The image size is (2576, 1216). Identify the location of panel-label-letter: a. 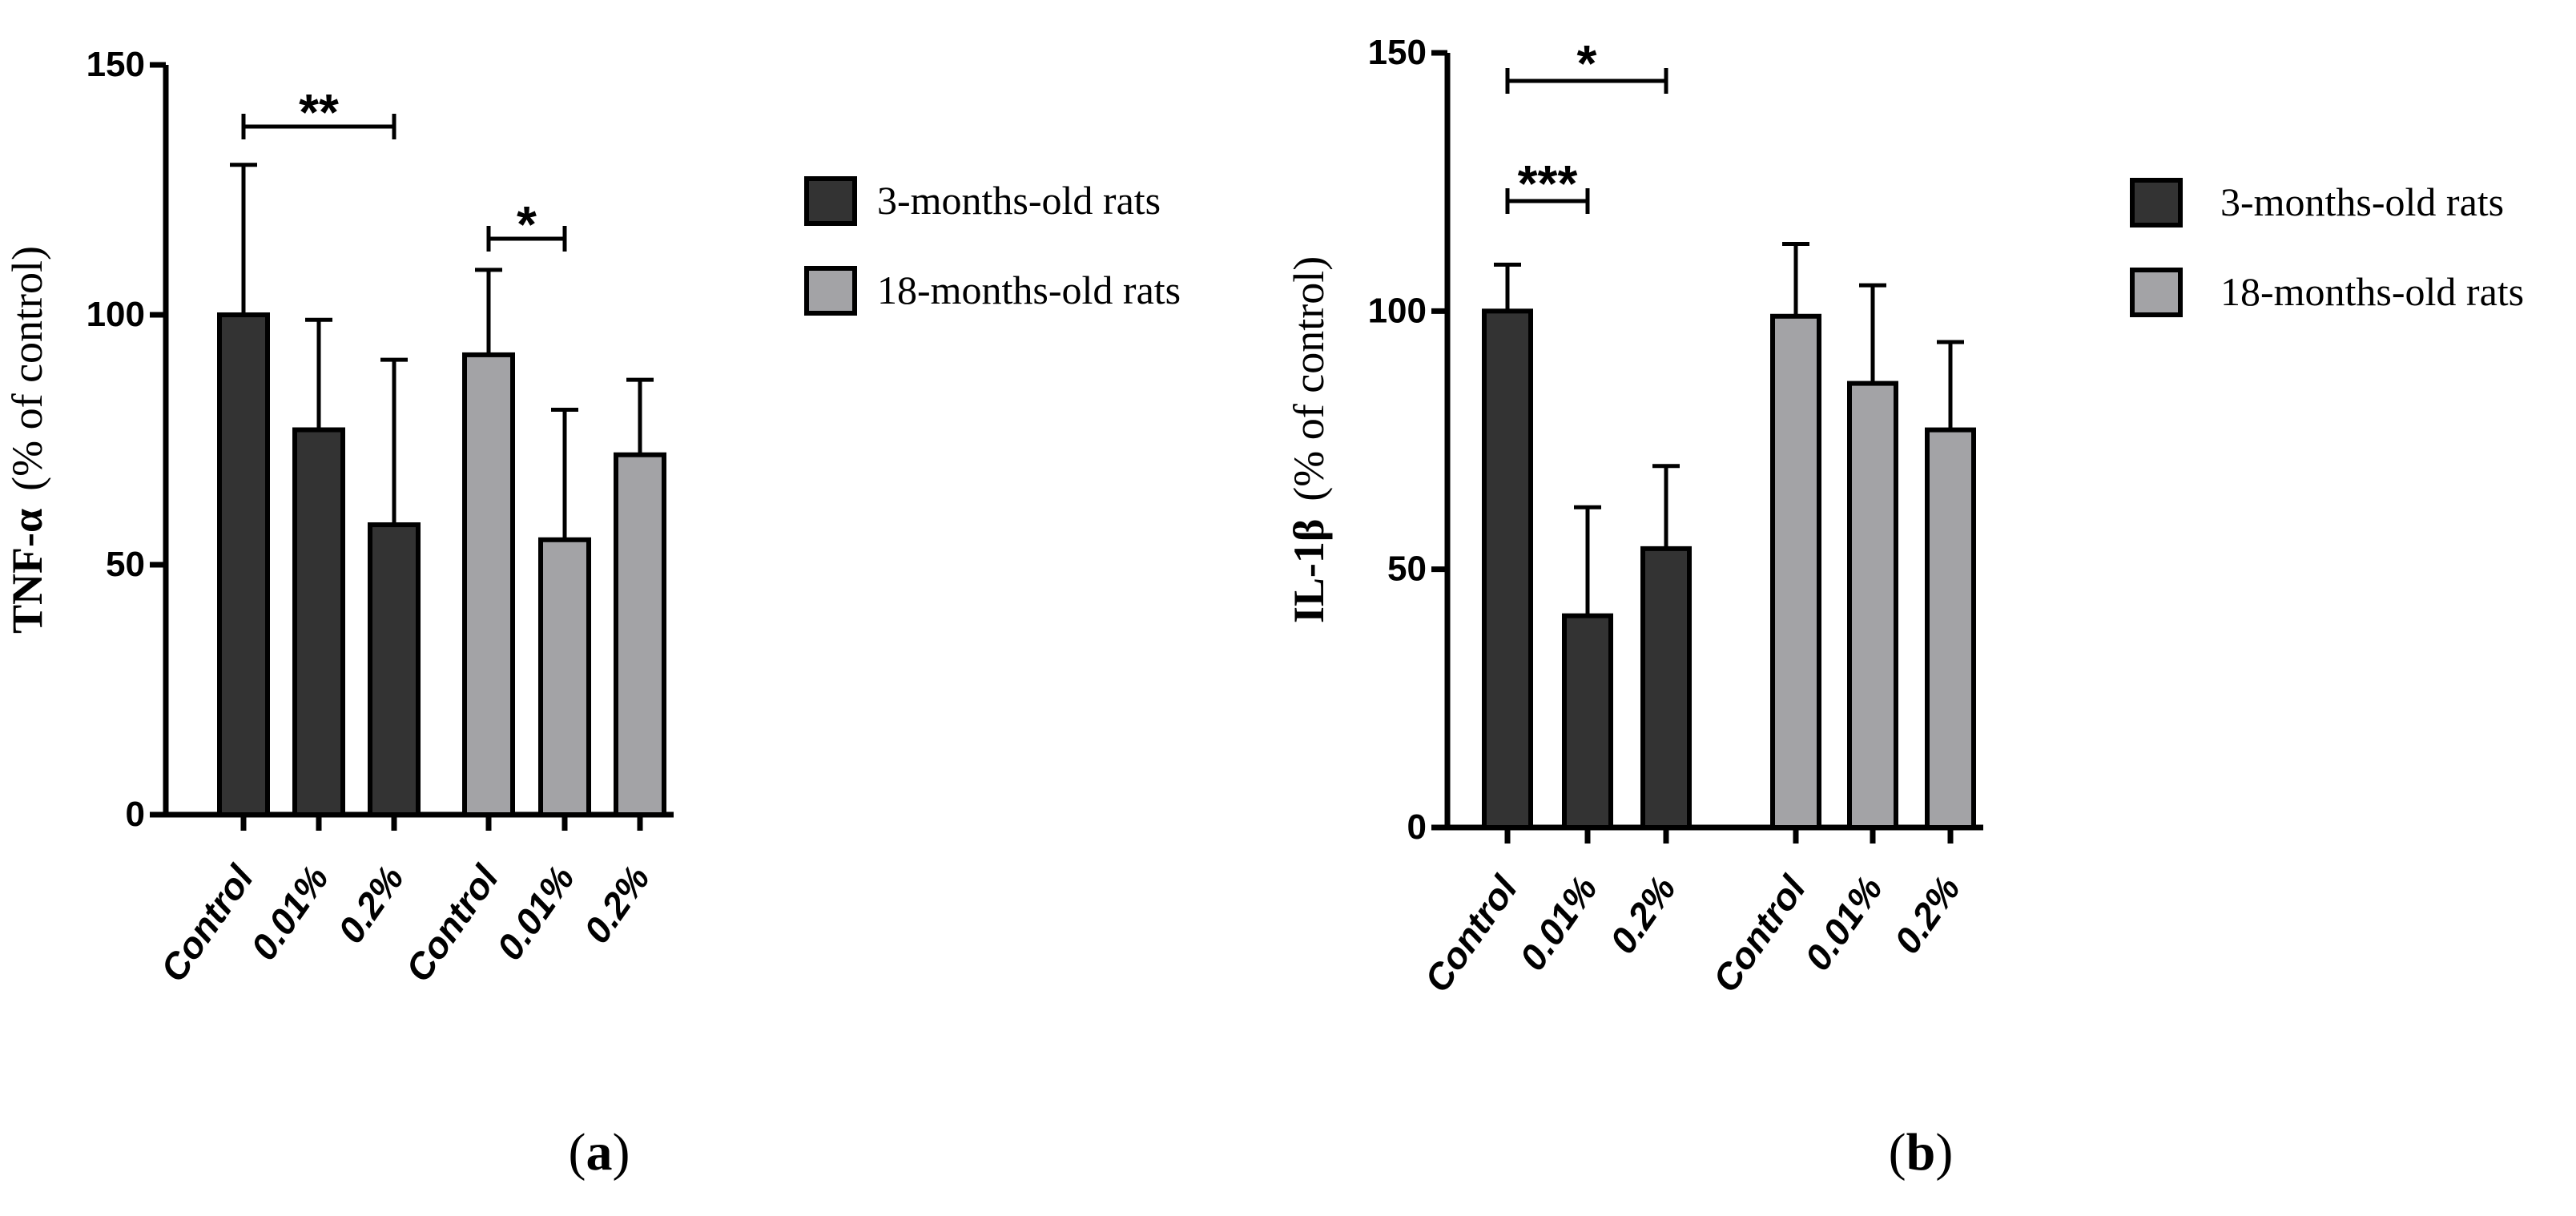
(599, 1152).